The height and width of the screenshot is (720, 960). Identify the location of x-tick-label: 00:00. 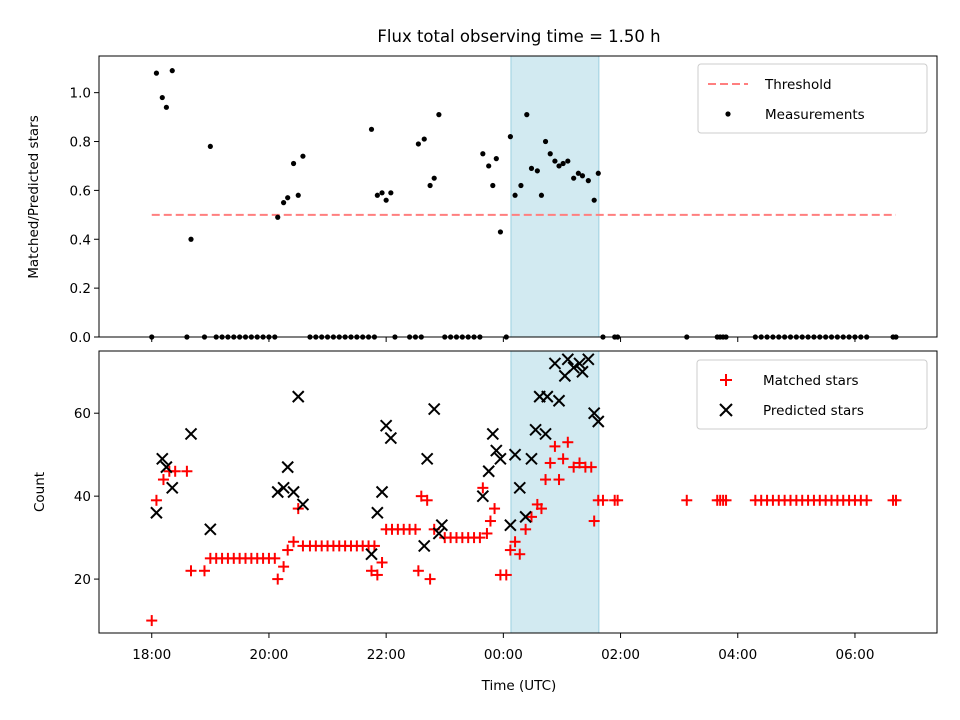
(503, 655).